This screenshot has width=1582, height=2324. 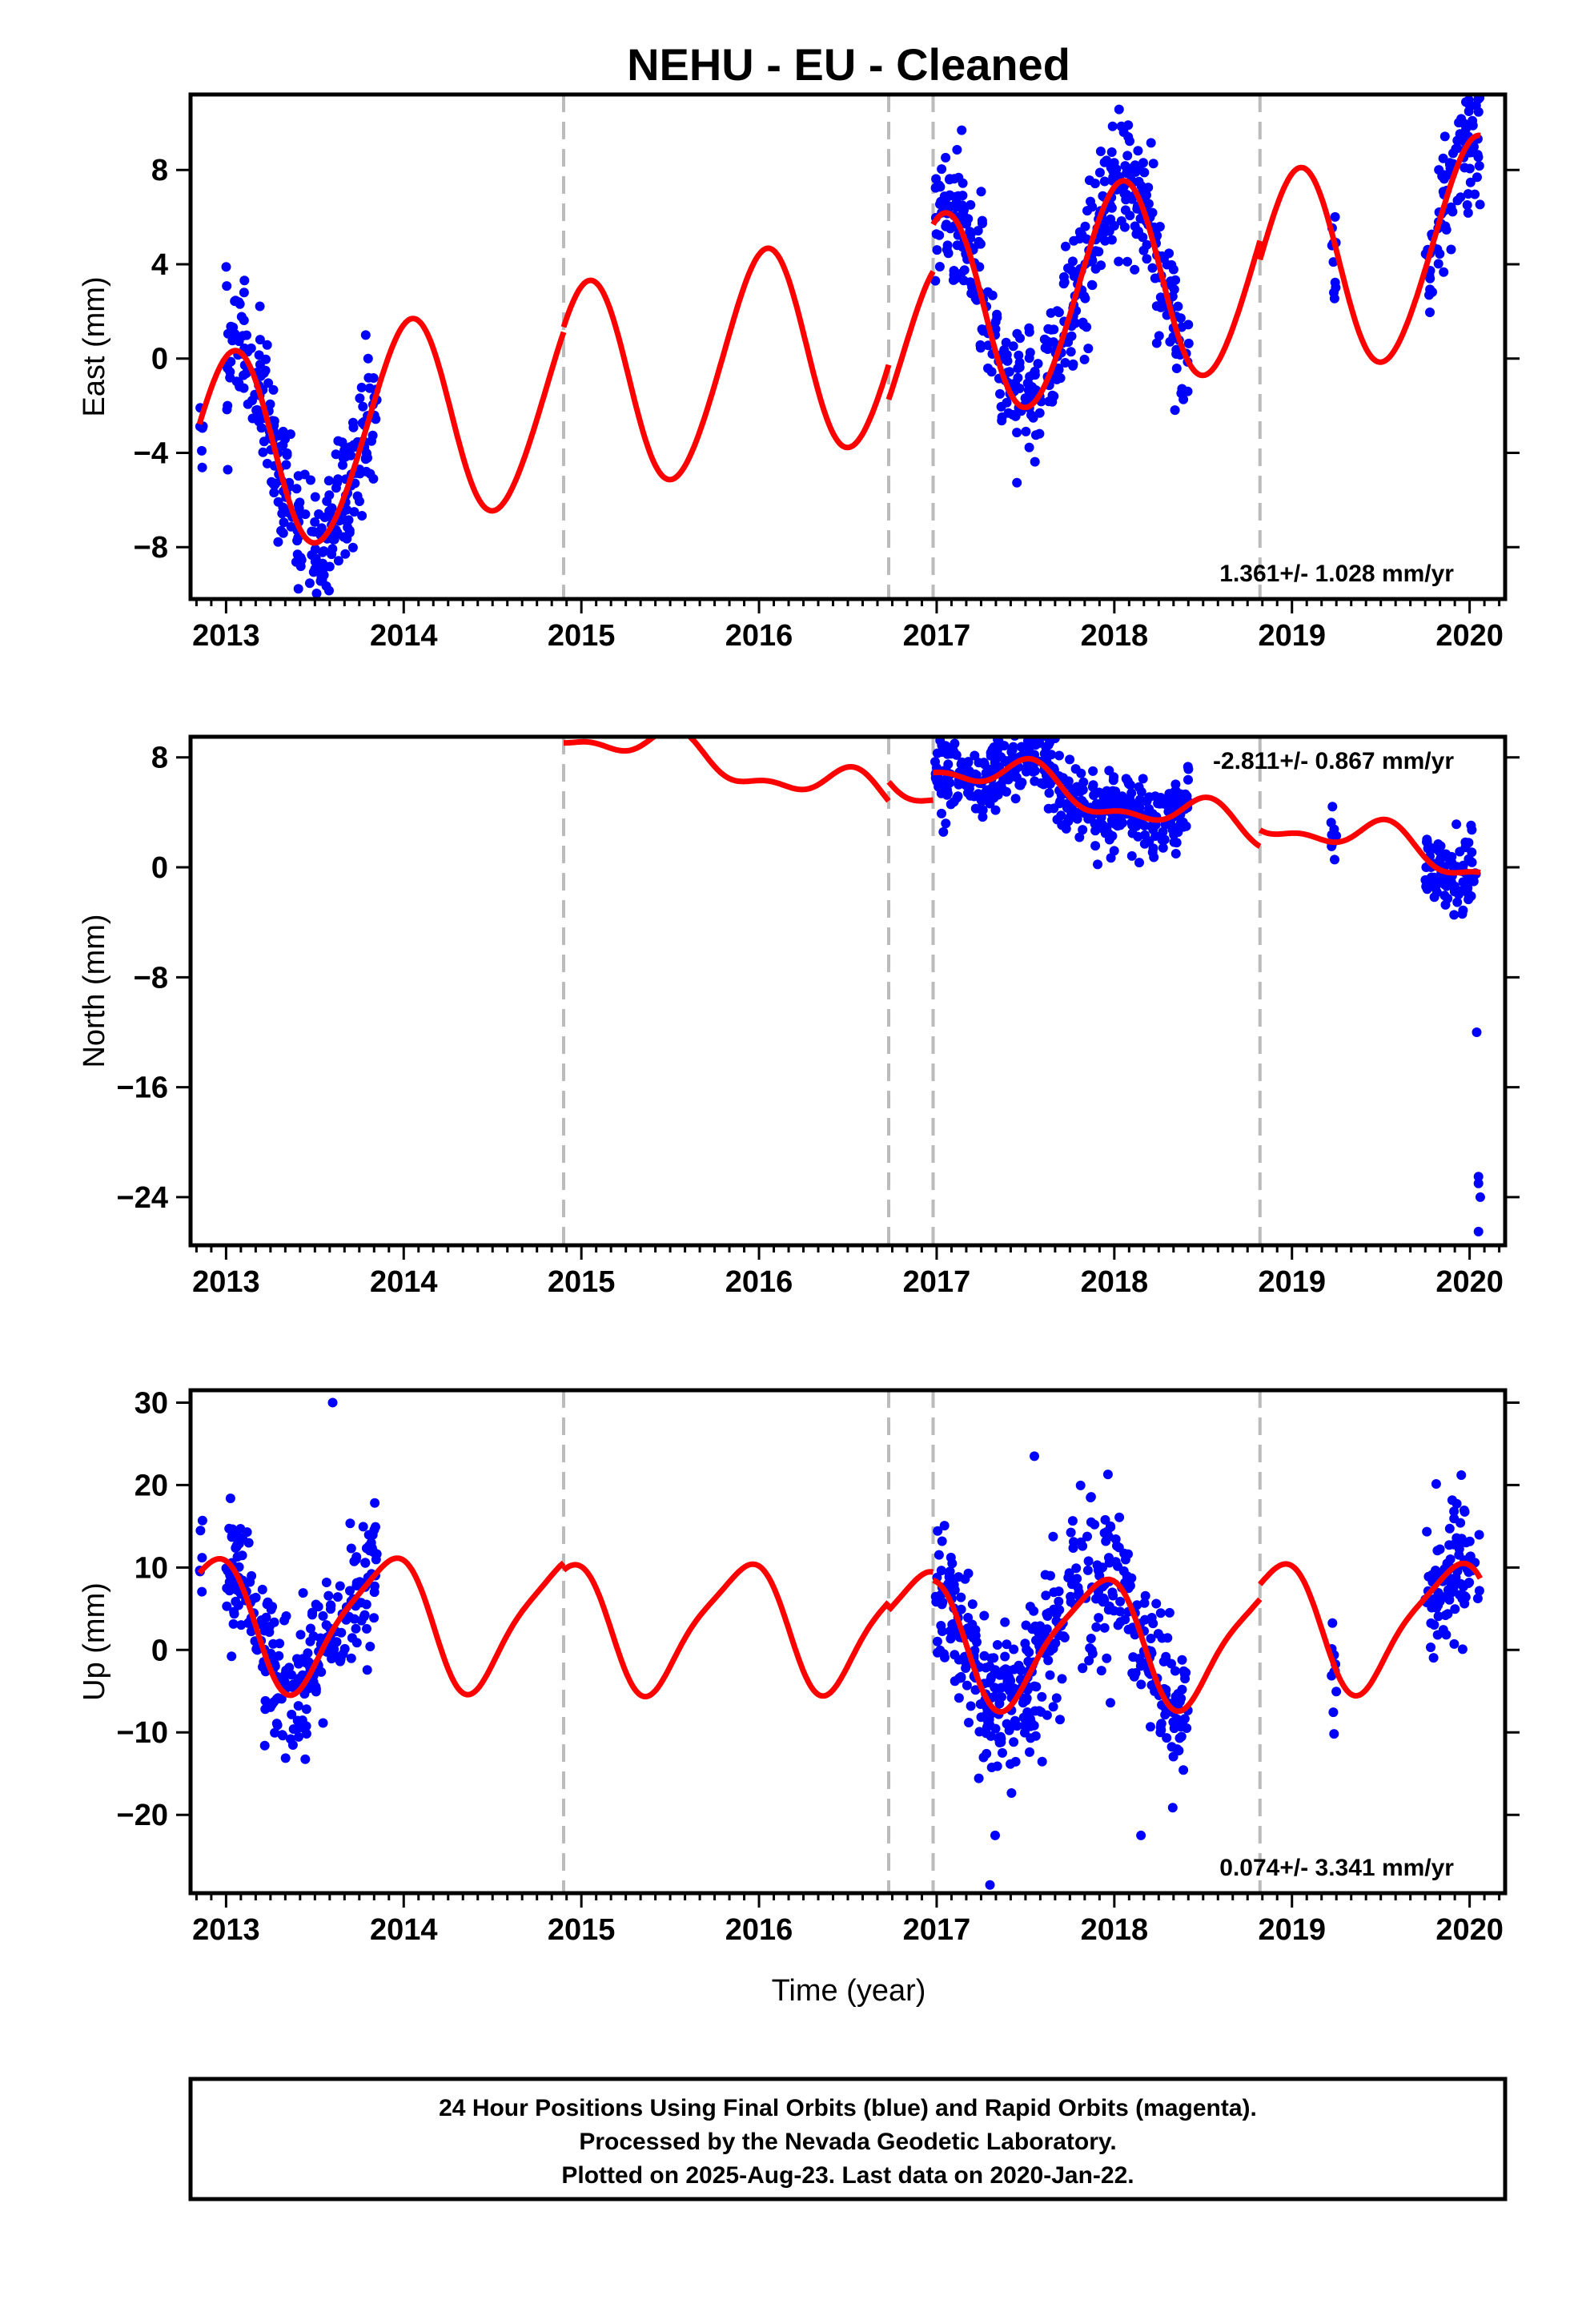 I want to click on rate-label: -2.811+/- 0.867 mm/yr, so click(x=1333, y=761).